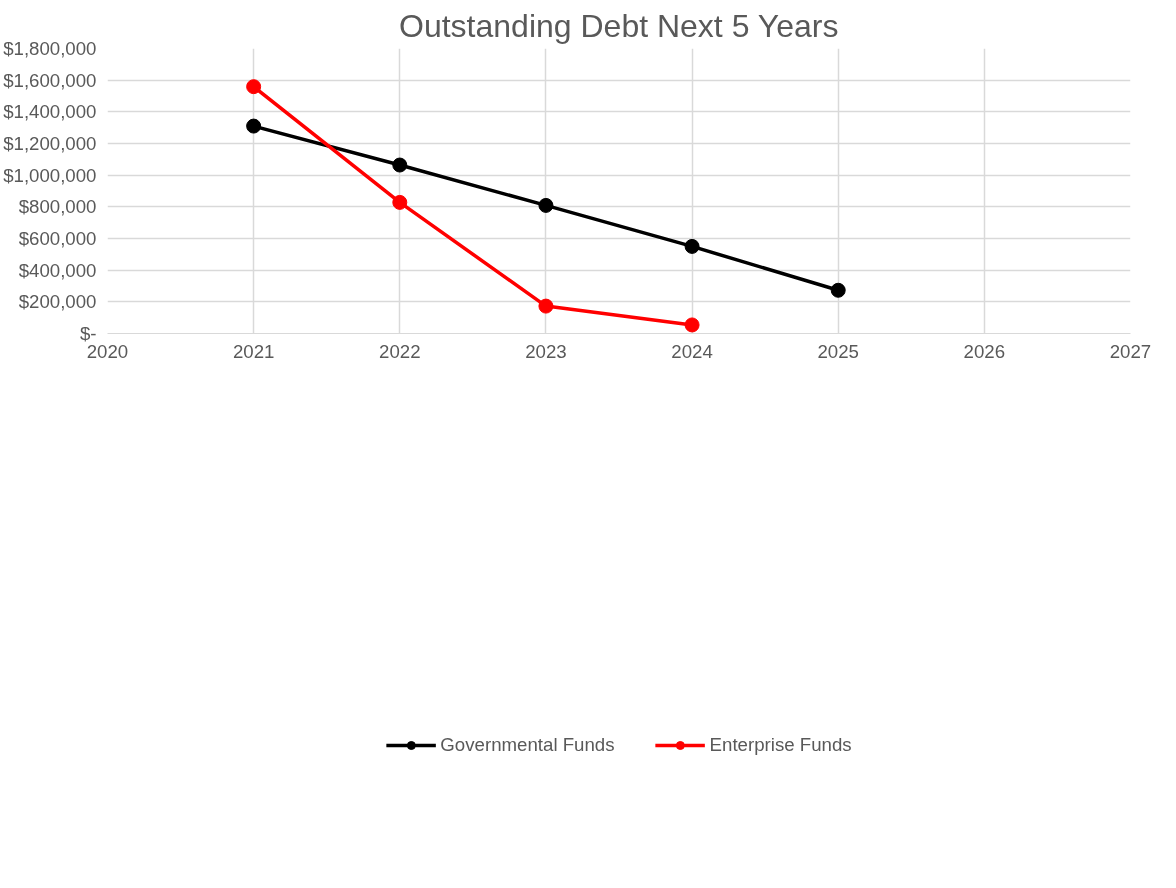 Image resolution: width=1176 pixels, height=888 pixels. I want to click on x-tick-label: 2024, so click(692, 351).